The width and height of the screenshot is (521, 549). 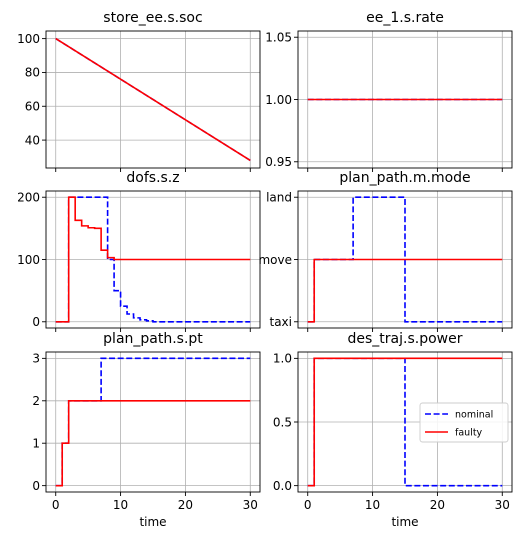 I want to click on subplot-title: plan_path.s.pt, so click(x=153, y=339).